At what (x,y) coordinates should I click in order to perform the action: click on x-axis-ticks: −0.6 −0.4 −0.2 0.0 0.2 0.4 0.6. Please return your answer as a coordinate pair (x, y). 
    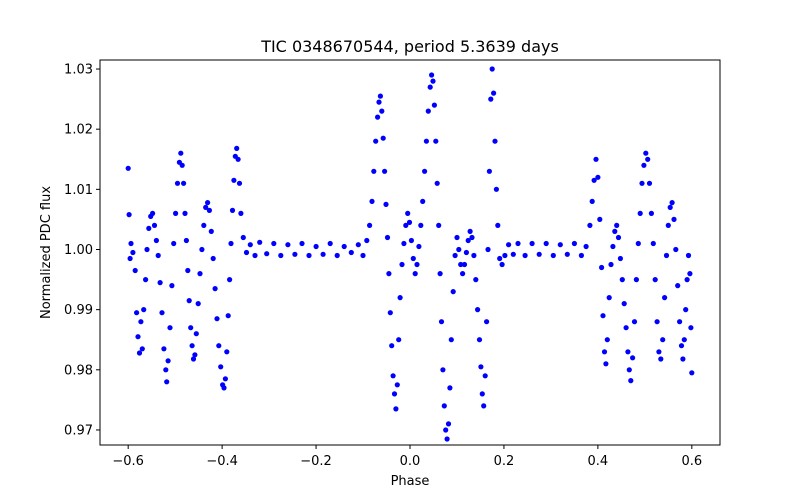
    Looking at the image, I should click on (407, 457).